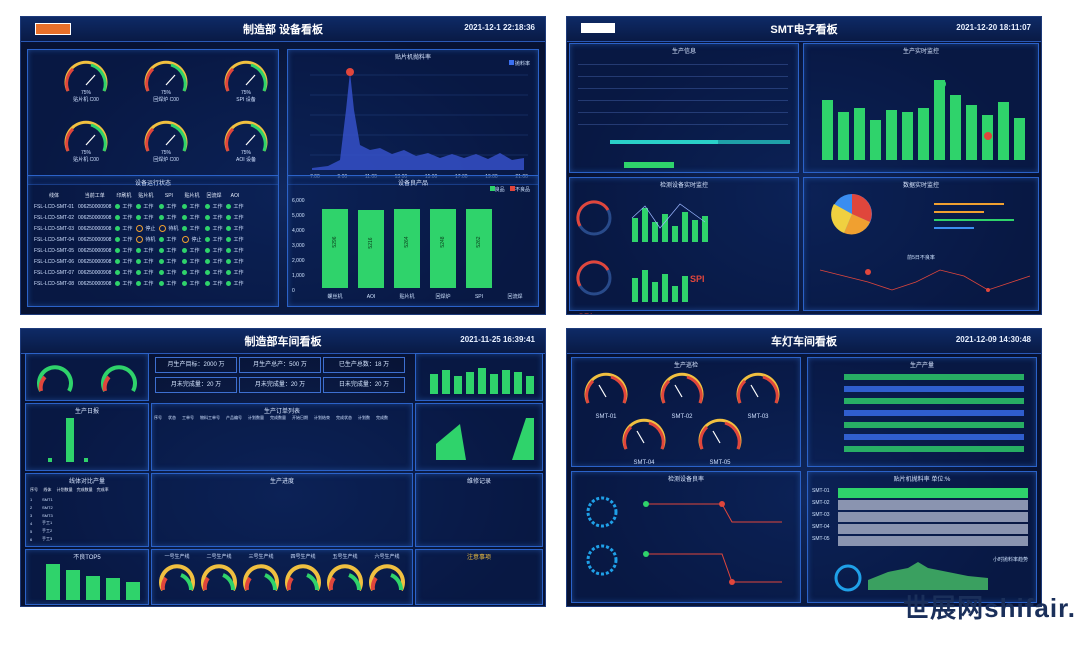  Describe the element at coordinates (54, 272) in the screenshot. I see `cell-text: FSL-LCD-SMT-07` at that location.